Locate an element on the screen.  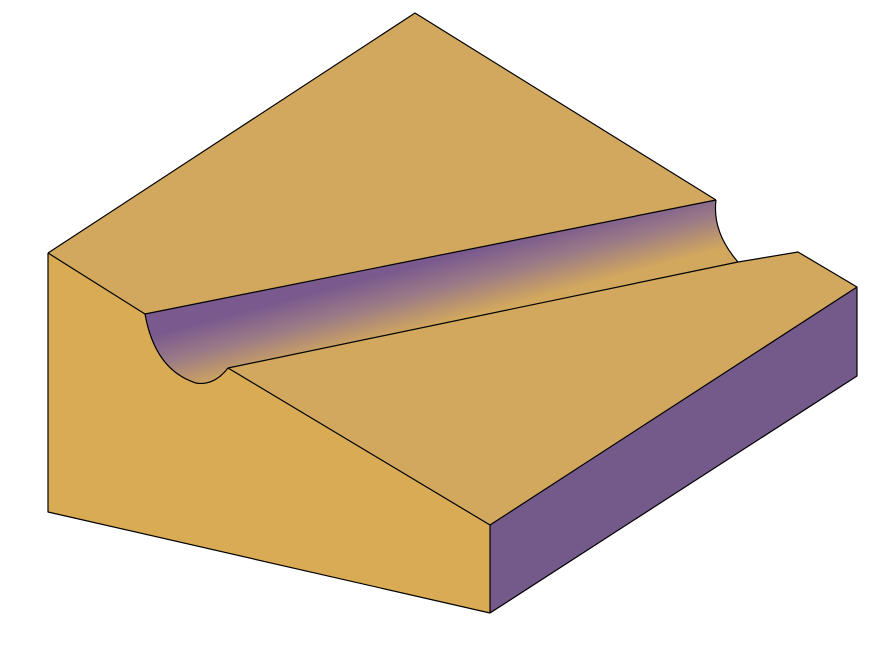
edge-groove-top is located at coordinates (430, 257).